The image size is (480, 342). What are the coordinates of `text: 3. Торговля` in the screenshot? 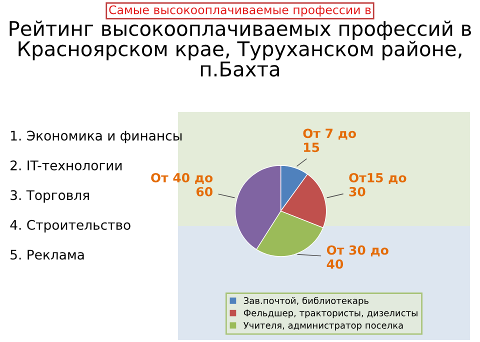 It's located at (49, 196).